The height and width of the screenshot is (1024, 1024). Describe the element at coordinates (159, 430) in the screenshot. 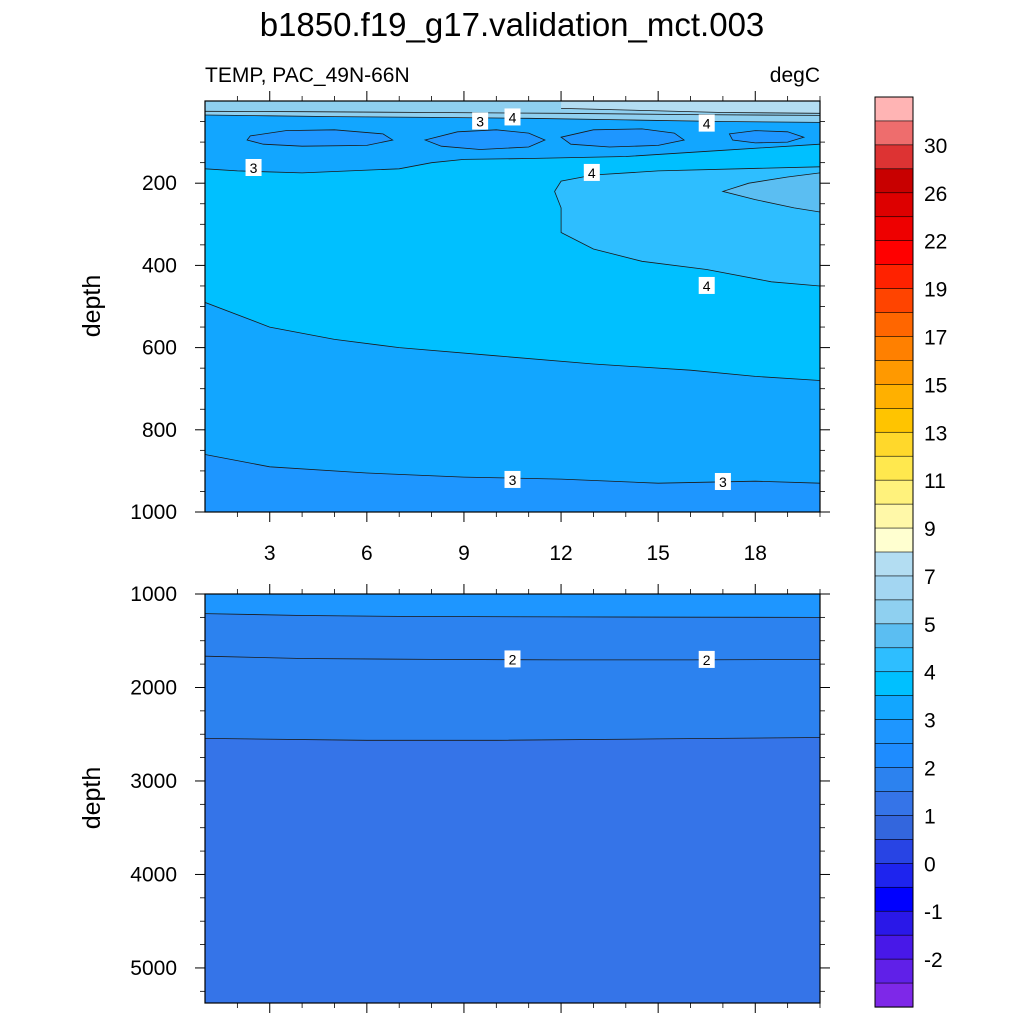

I see `y-tick-label: 800` at that location.